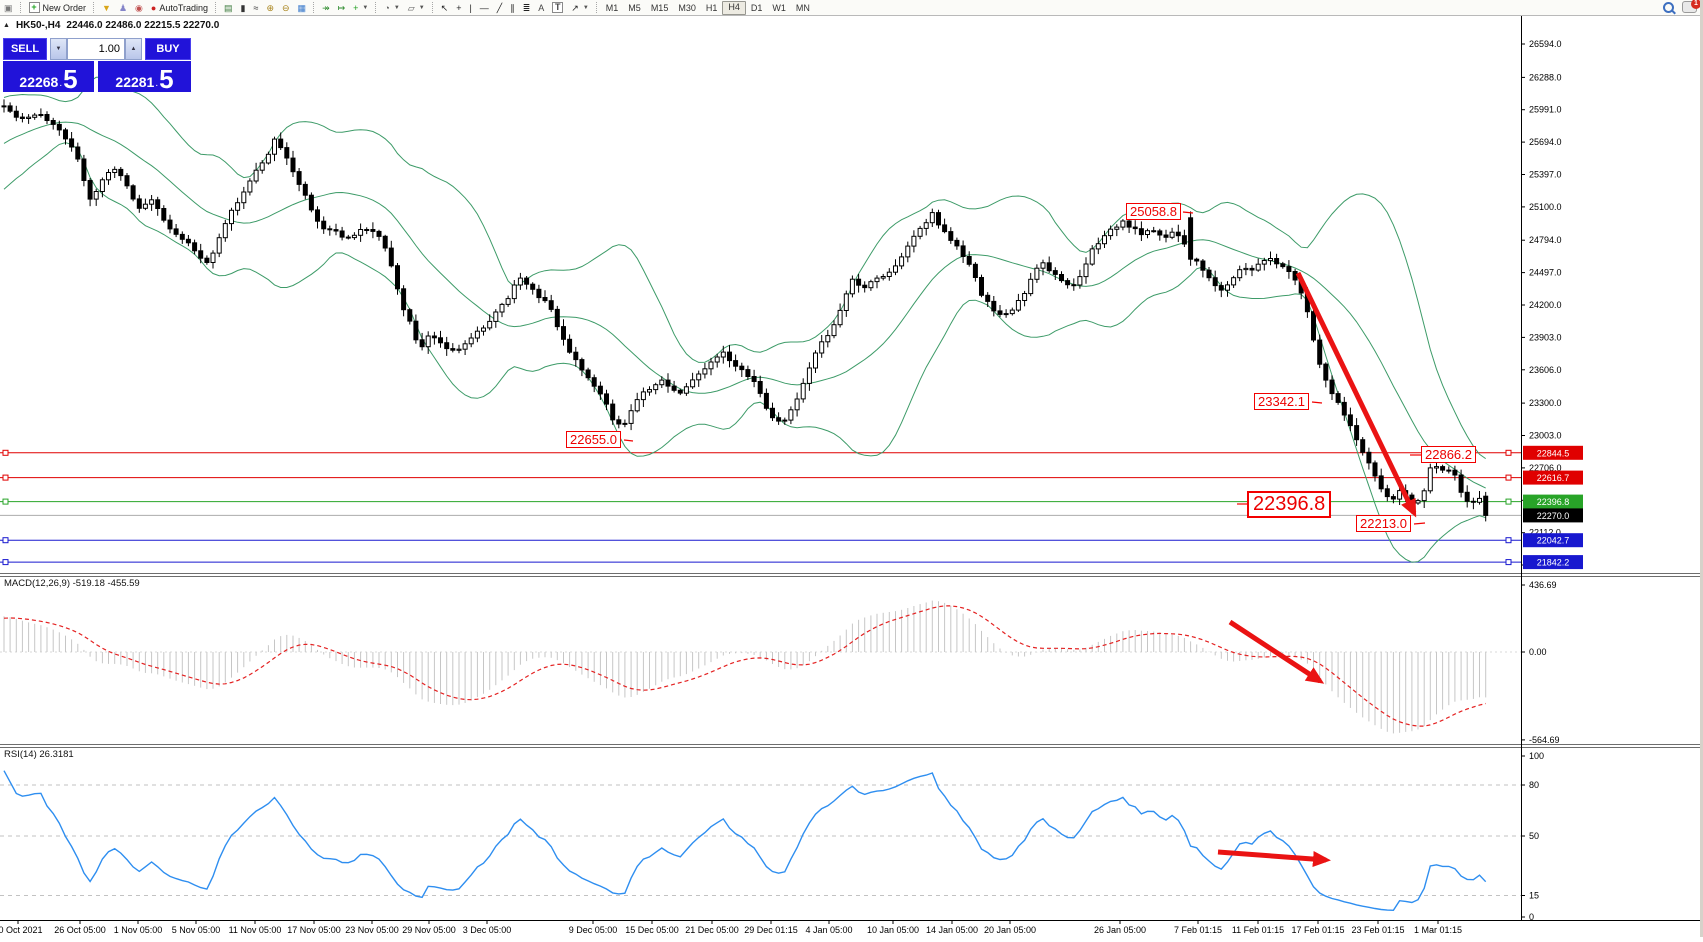 The image size is (1703, 942). I want to click on price-down-arrow, so click(1356, 394).